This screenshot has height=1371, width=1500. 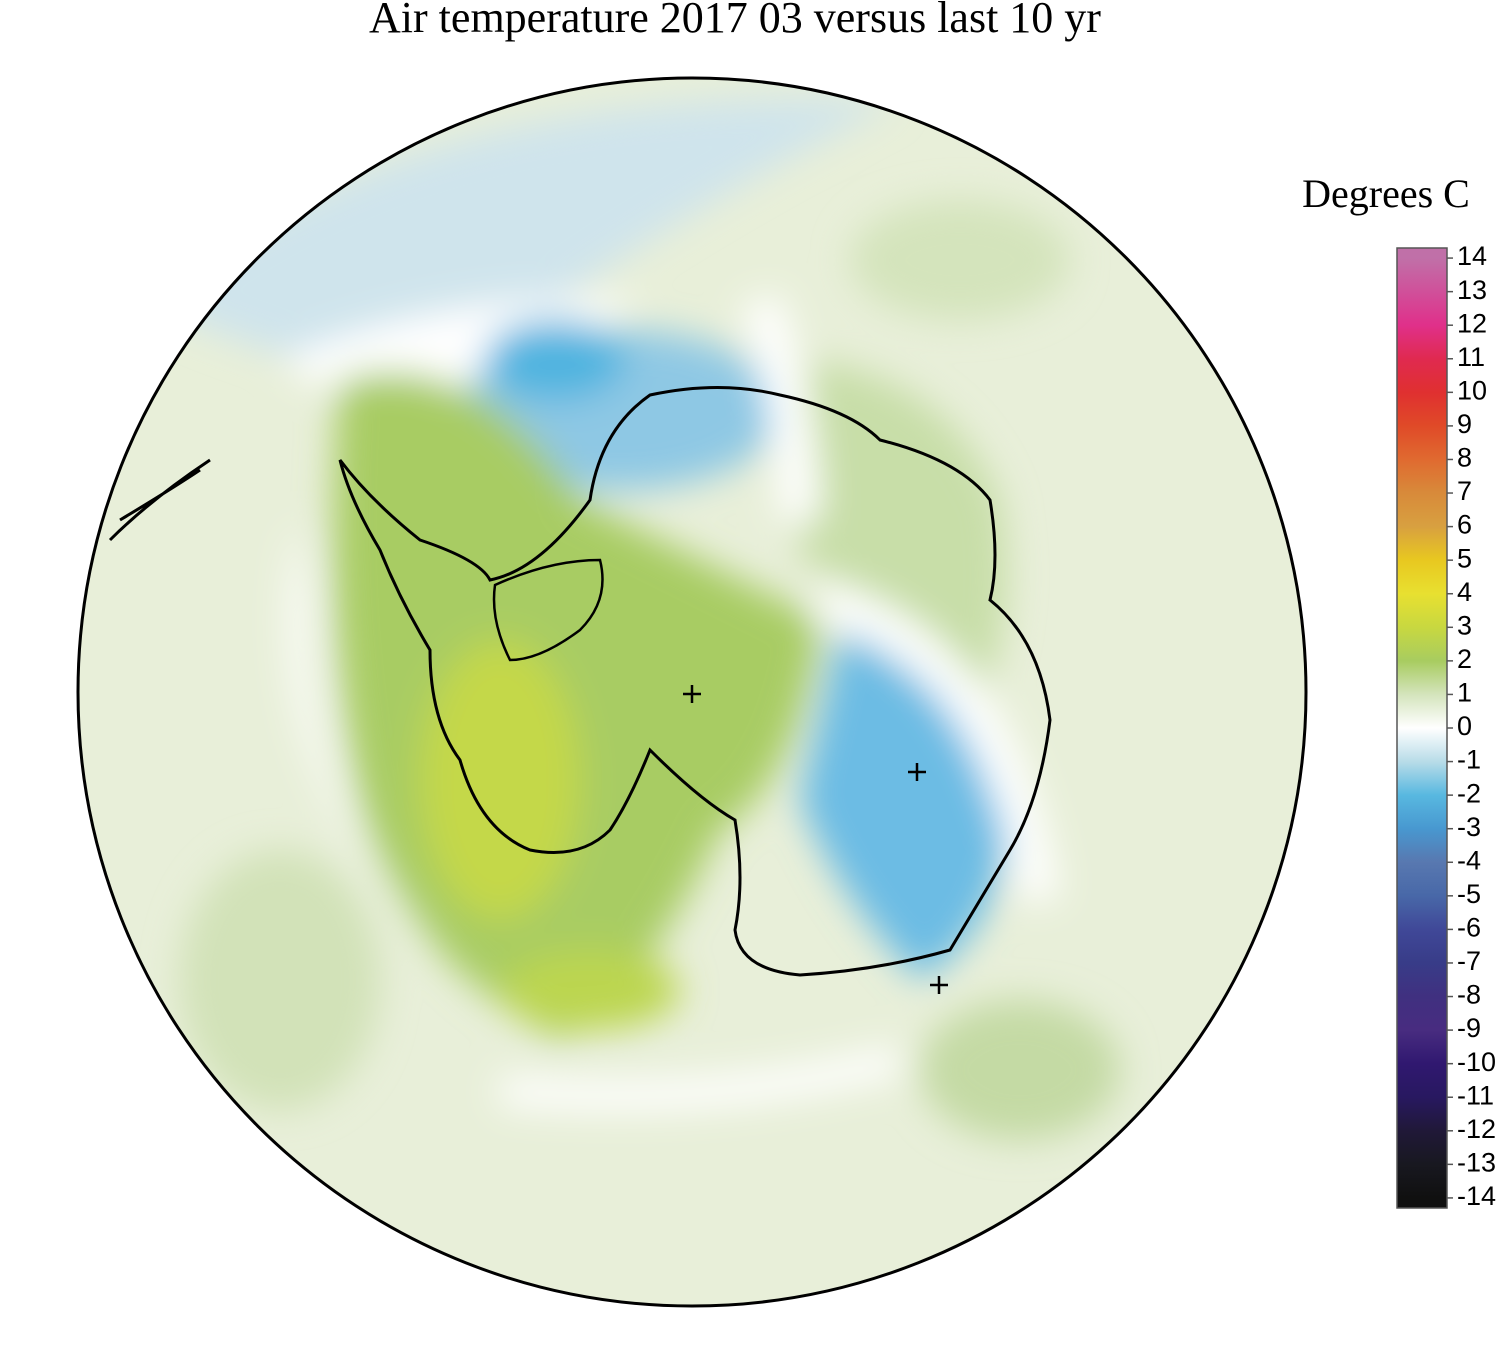 What do you see at coordinates (1476, 1062) in the screenshot?
I see `colorbar-tick-label: -10` at bounding box center [1476, 1062].